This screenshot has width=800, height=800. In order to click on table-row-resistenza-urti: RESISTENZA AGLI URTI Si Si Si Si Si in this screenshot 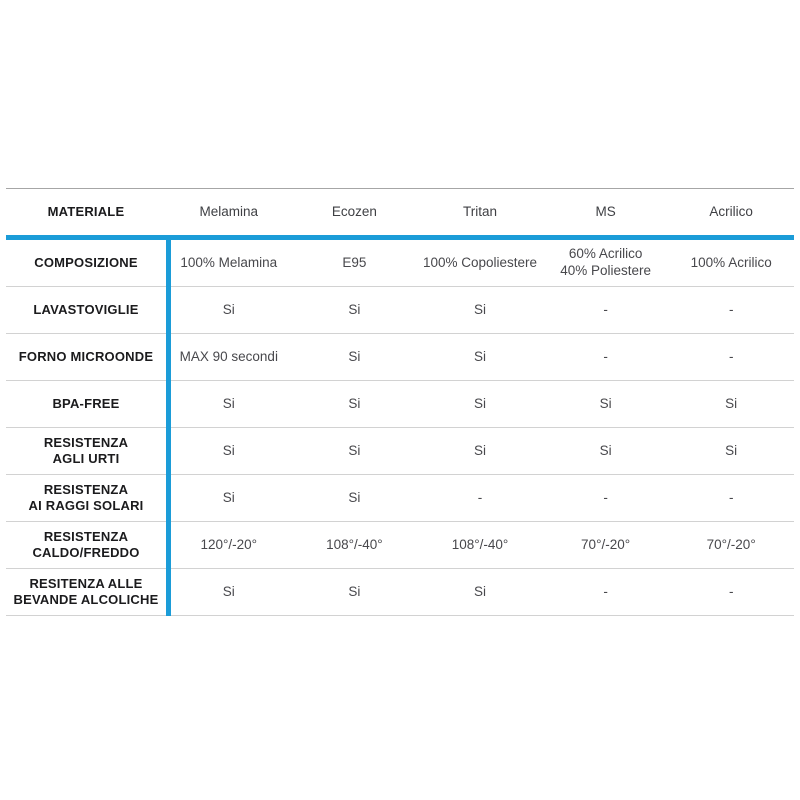, I will do `click(400, 451)`.